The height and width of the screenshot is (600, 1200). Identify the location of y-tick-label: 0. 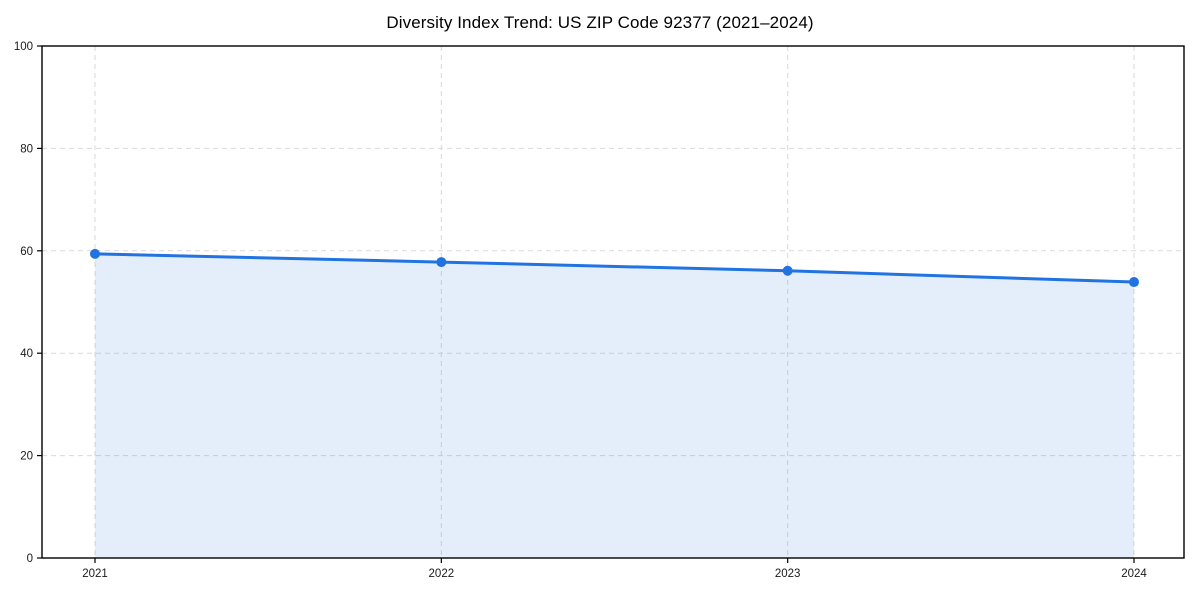
(30, 559).